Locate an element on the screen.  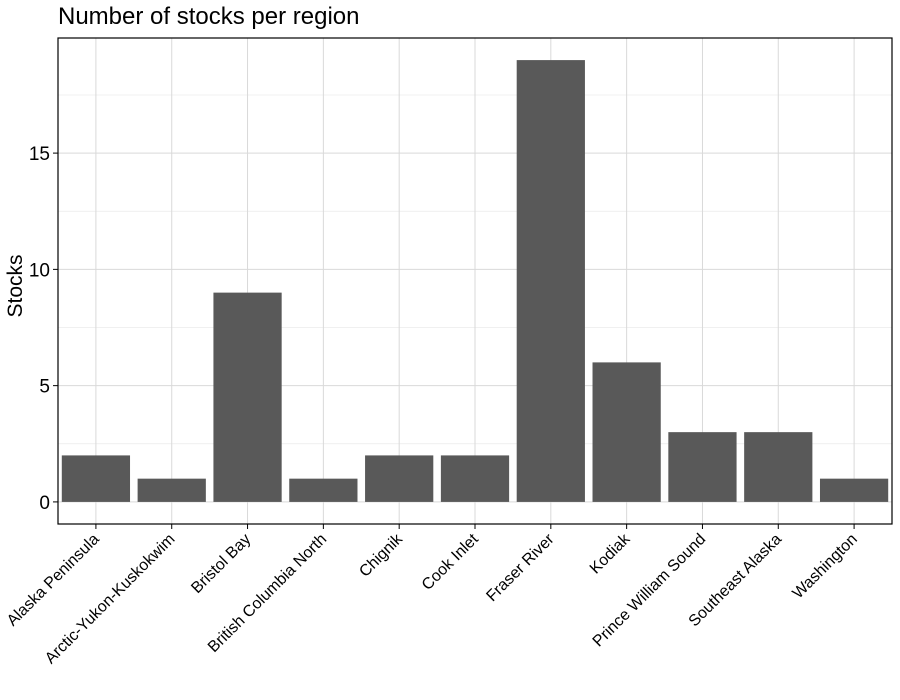
y-tick-label: 10 is located at coordinates (39, 270).